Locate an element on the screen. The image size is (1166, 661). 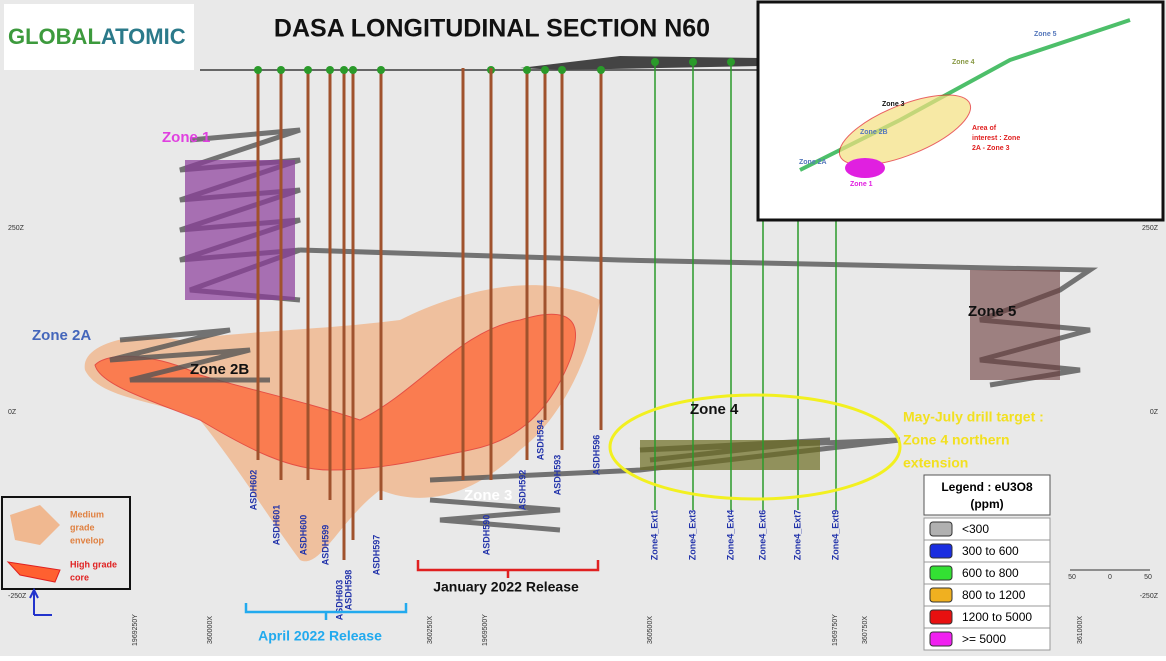
inset-zone: Zone 4 is located at coordinates (963, 62).